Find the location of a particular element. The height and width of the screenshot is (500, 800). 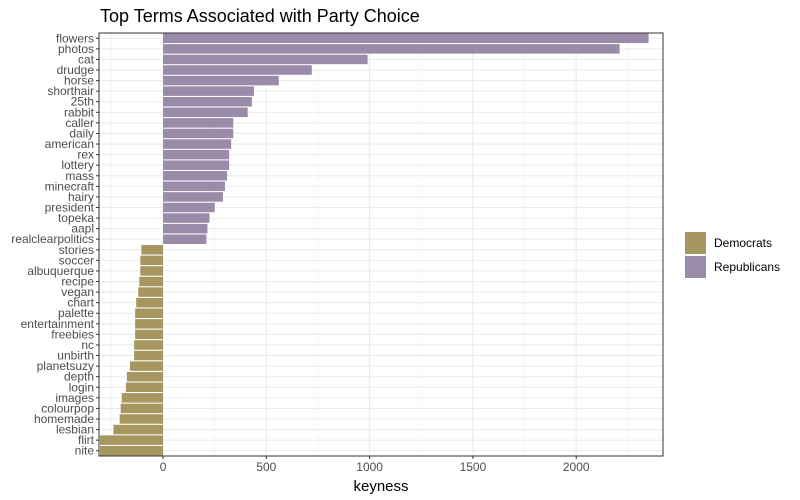

bar-minecraft is located at coordinates (194, 186).